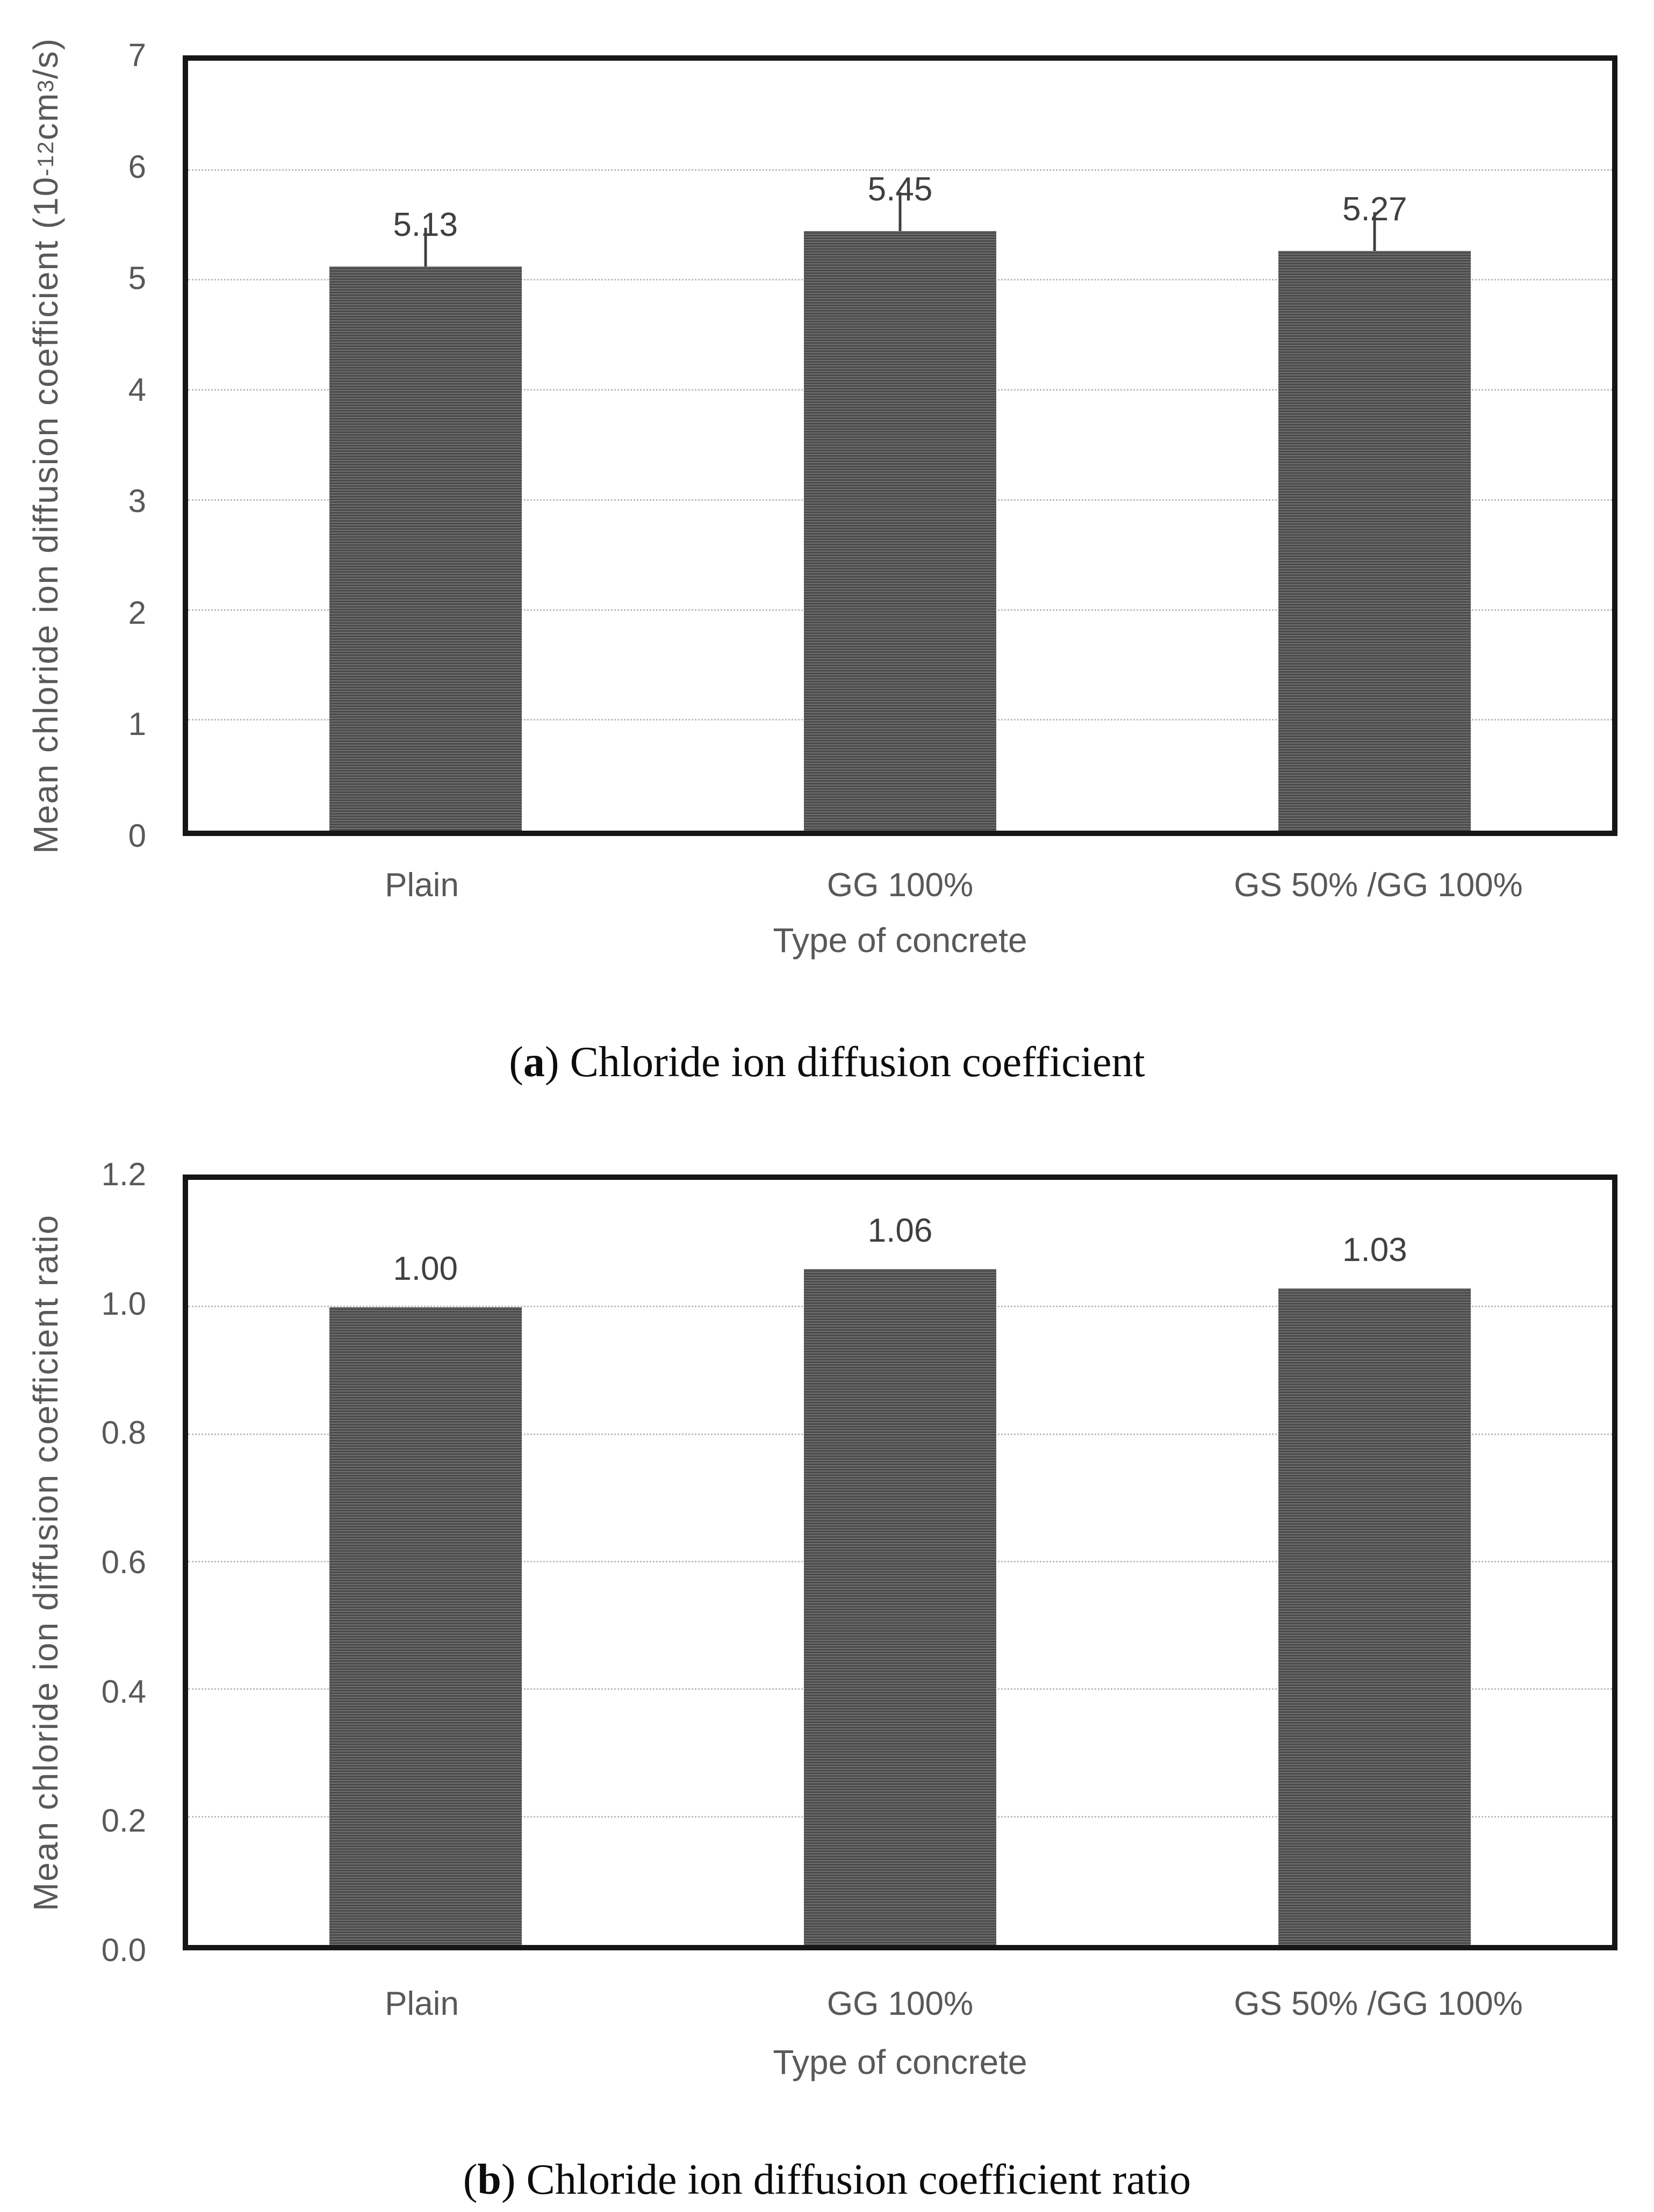 The height and width of the screenshot is (2212, 1654). Describe the element at coordinates (137, 389) in the screenshot. I see `y-tick-label: 4` at that location.